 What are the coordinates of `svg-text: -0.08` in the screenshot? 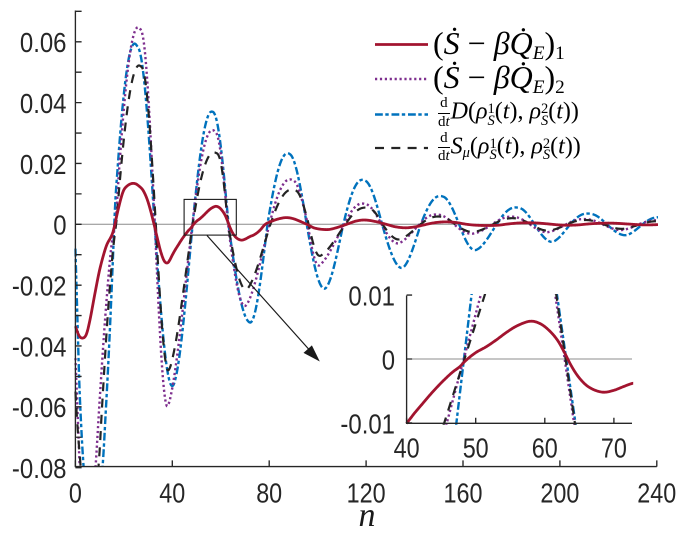 It's located at (39, 468).